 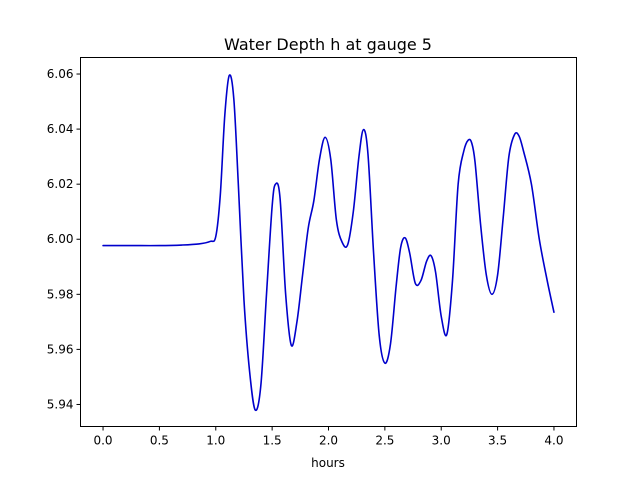 What do you see at coordinates (60, 239) in the screenshot?
I see `y-tick-label: 6.00` at bounding box center [60, 239].